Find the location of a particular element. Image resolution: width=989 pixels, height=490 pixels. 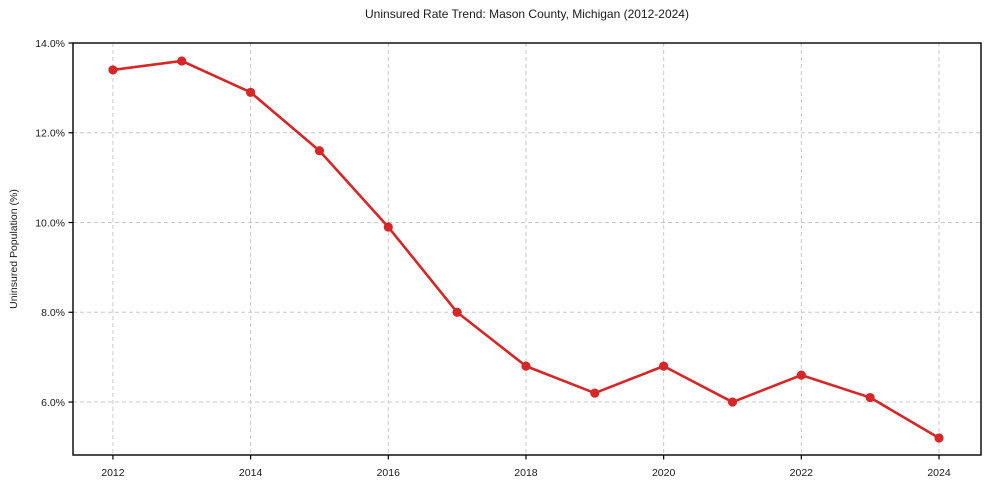

x-tick-label: 2016 is located at coordinates (389, 473).